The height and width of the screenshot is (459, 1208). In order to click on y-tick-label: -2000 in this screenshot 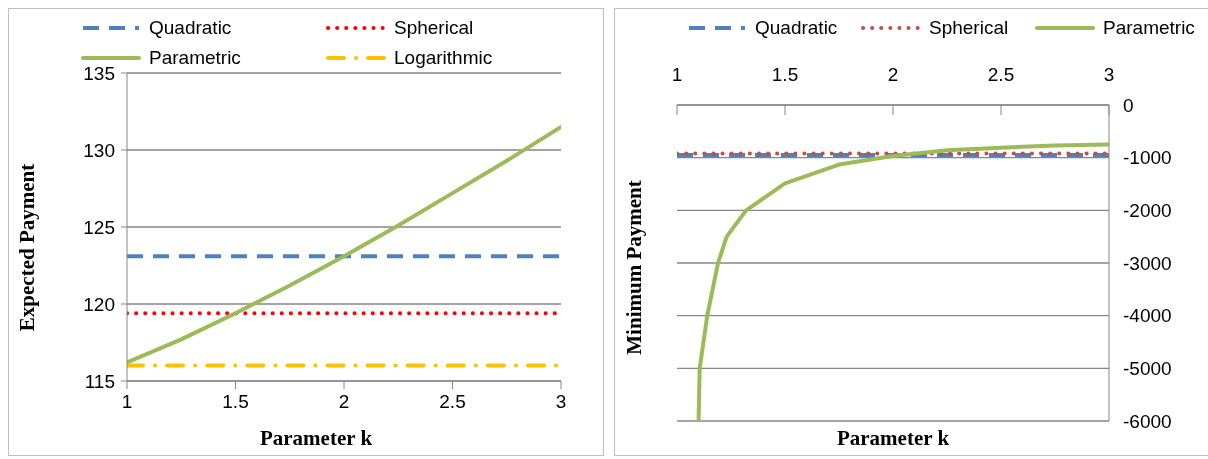, I will do `click(1147, 211)`.